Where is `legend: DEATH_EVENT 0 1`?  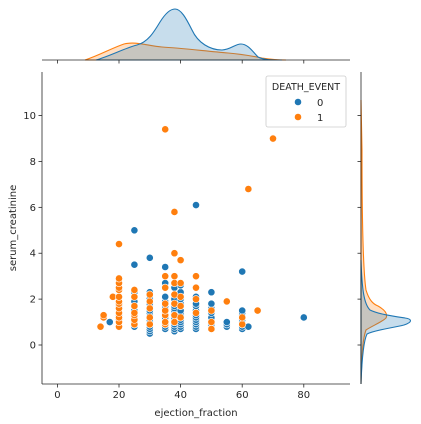 legend: DEATH_EVENT 0 1 is located at coordinates (306, 101).